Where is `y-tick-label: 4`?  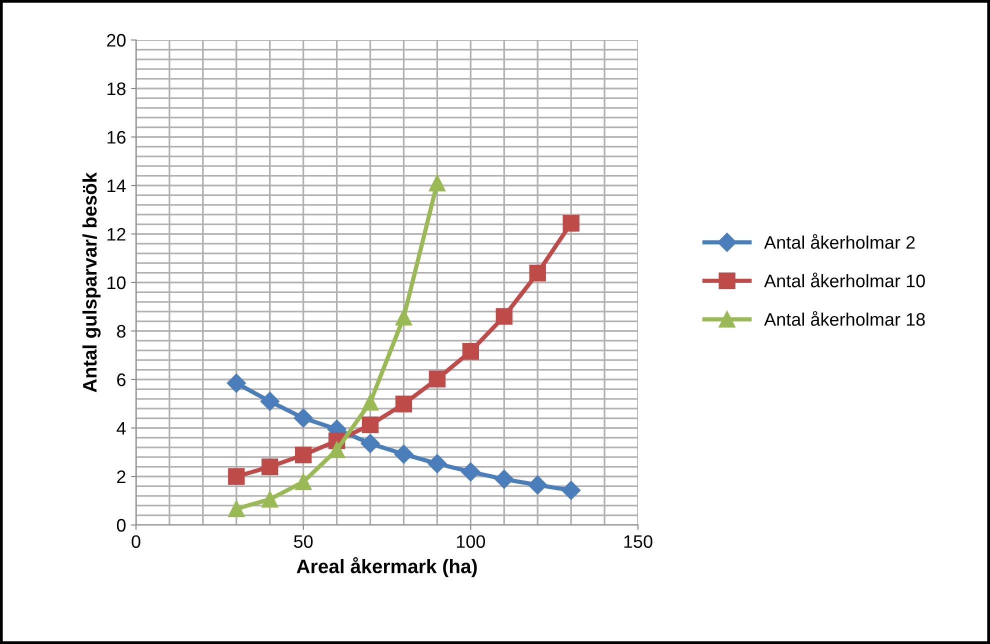 y-tick-label: 4 is located at coordinates (121, 428).